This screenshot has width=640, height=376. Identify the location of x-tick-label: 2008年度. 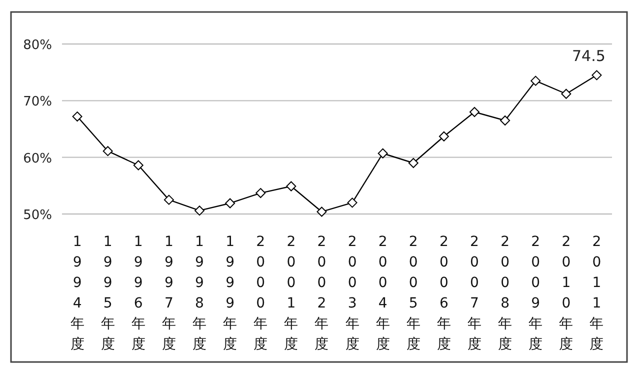
(505, 293).